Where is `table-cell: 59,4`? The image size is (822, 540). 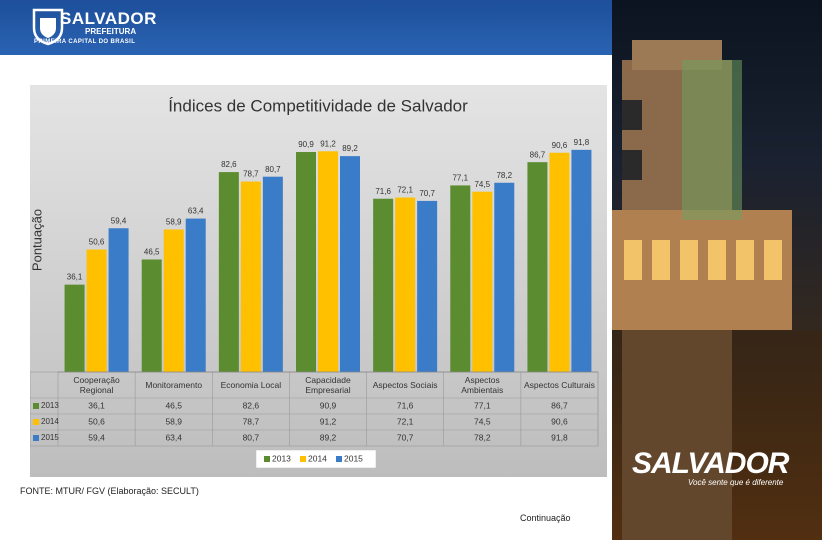 table-cell: 59,4 is located at coordinates (96, 437).